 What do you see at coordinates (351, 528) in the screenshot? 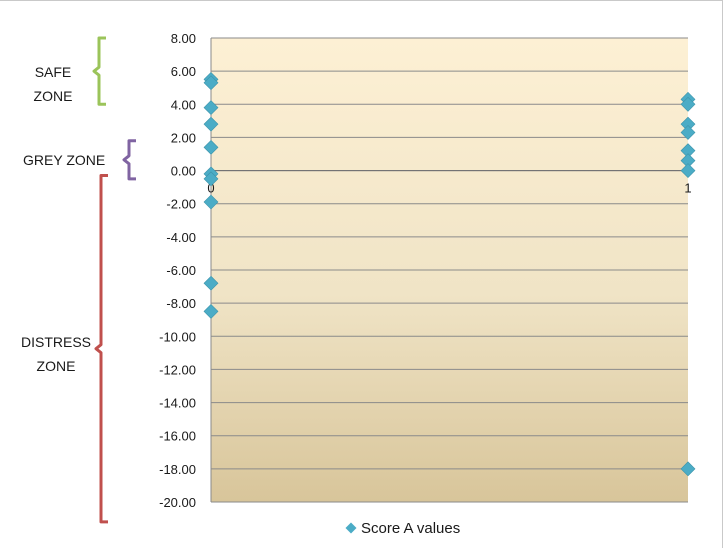
I see `legend-marker` at bounding box center [351, 528].